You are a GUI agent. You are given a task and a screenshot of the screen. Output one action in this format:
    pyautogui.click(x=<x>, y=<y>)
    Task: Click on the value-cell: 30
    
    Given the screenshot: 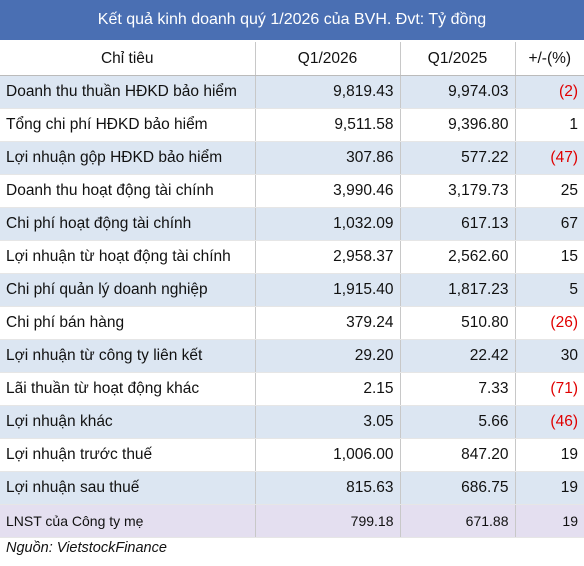 What is the action you would take?
    pyautogui.click(x=549, y=356)
    